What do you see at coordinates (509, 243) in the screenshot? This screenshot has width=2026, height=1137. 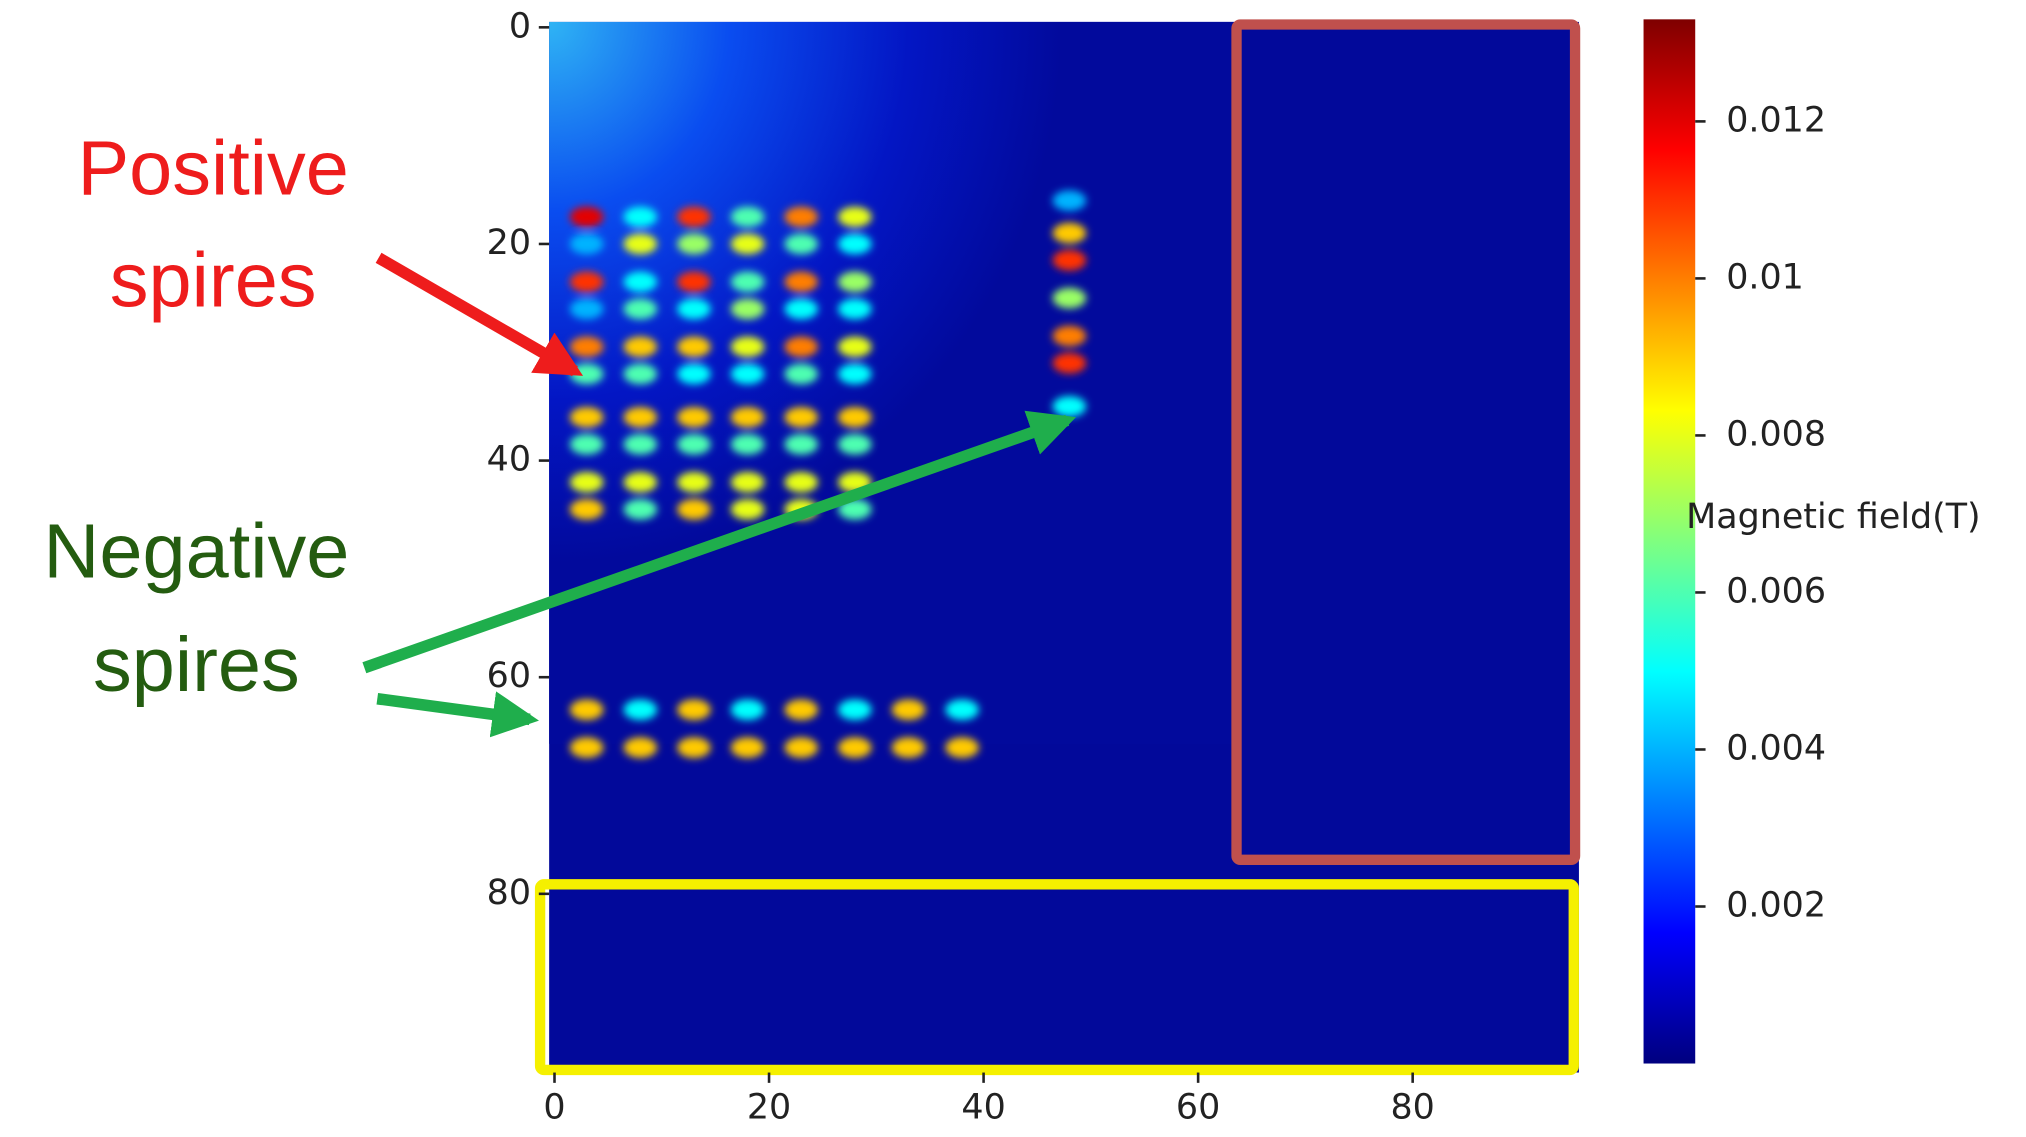 I see `y-tick-label: 20` at bounding box center [509, 243].